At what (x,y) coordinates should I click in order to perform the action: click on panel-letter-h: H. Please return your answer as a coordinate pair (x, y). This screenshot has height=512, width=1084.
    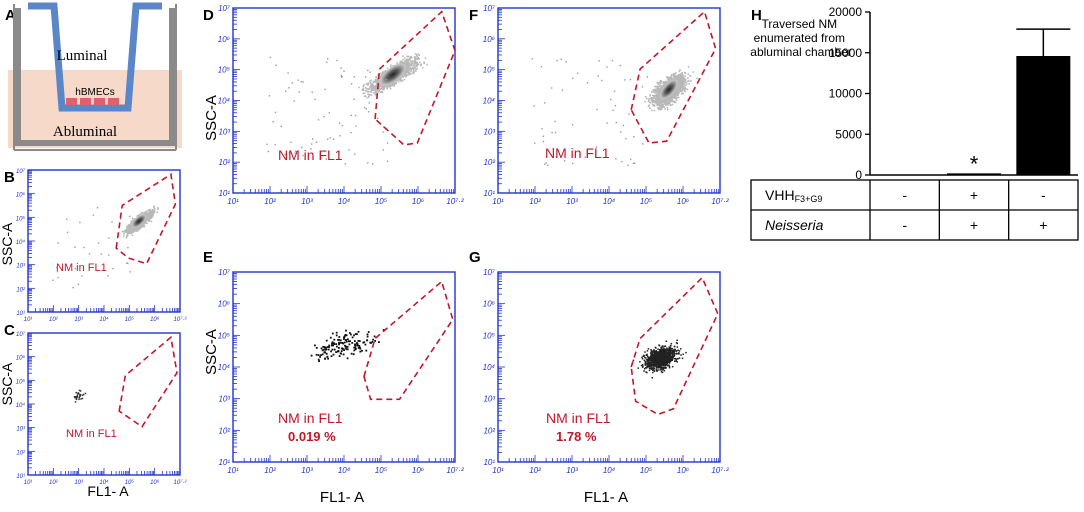
    Looking at the image, I should click on (756, 15).